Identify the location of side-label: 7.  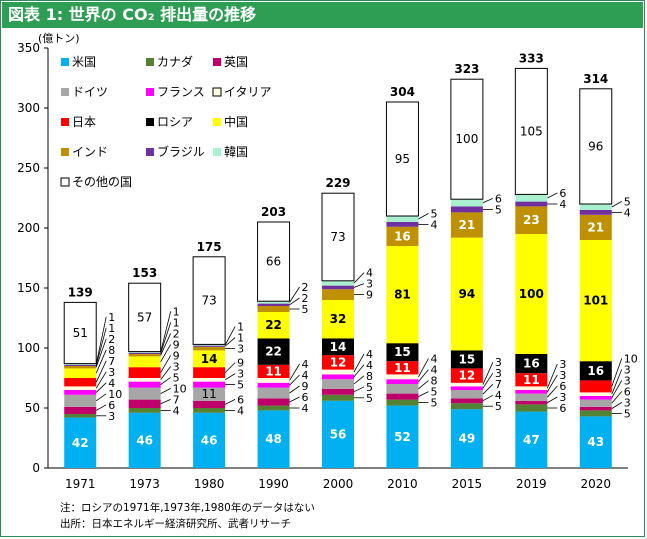
(176, 399).